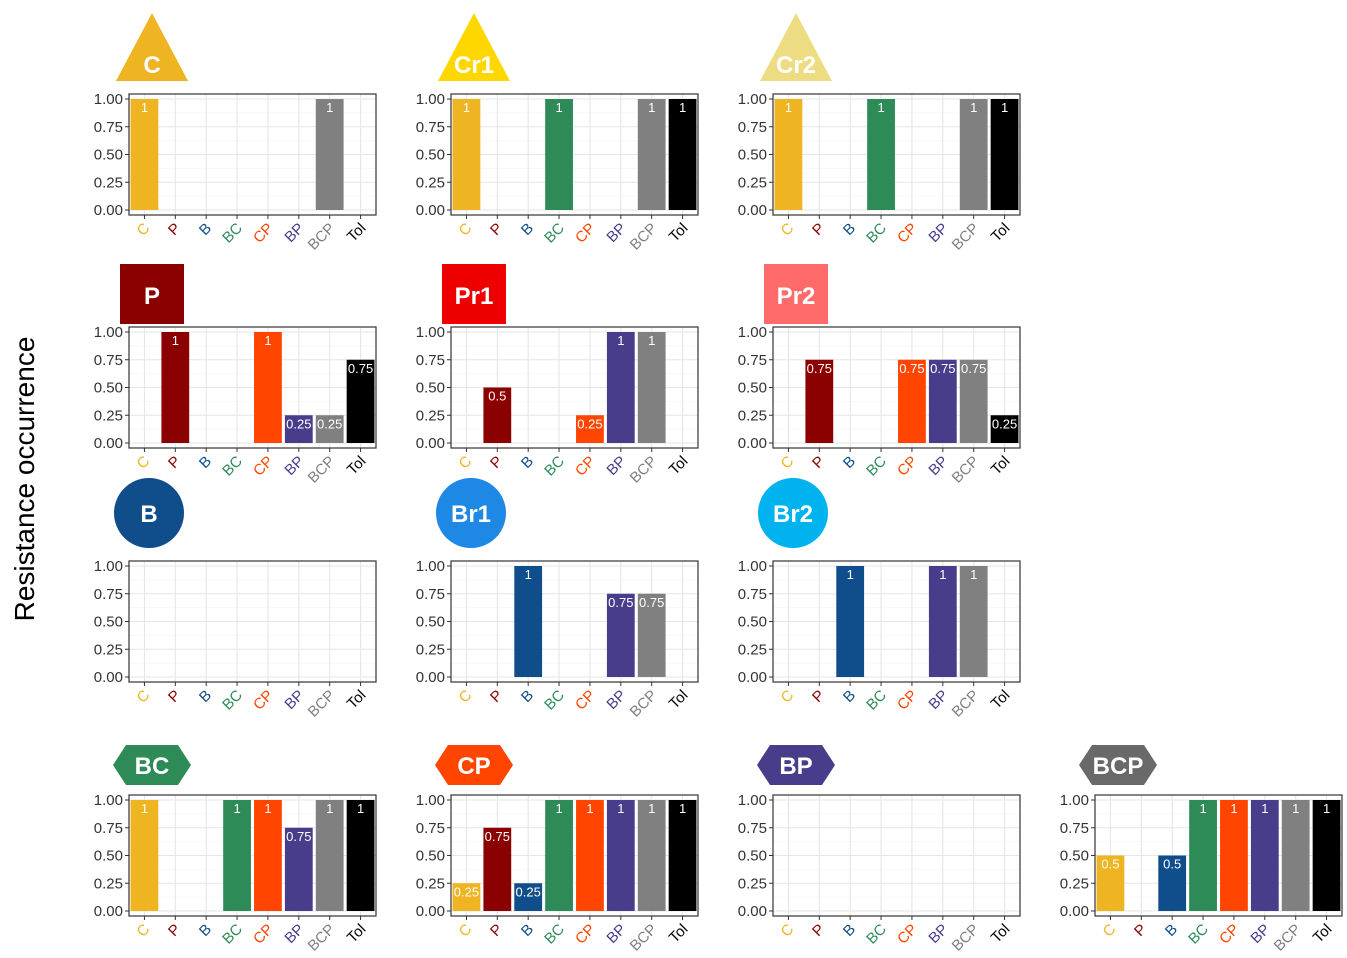  Describe the element at coordinates (360, 368) in the screenshot. I see `data-label-Tol: 0.75` at that location.